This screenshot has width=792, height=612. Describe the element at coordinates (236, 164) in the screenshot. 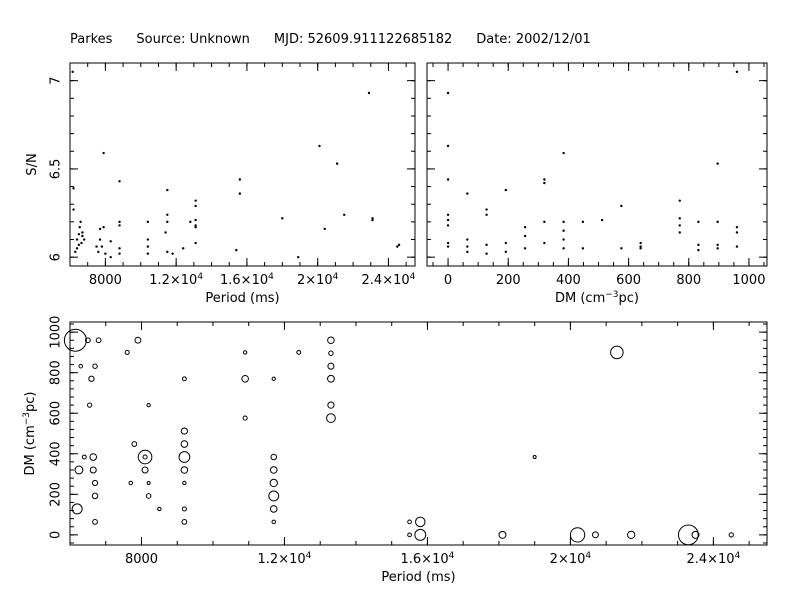

I see `data-points` at that location.